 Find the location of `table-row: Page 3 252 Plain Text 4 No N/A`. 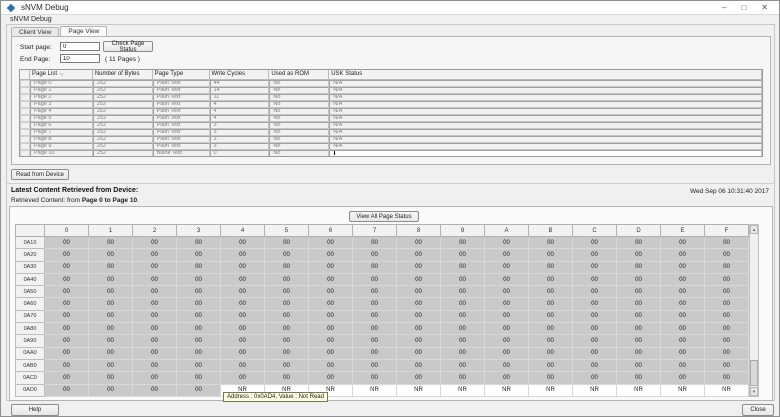

table-row: Page 3 252 Plain Text 4 No N/A is located at coordinates (391, 104).